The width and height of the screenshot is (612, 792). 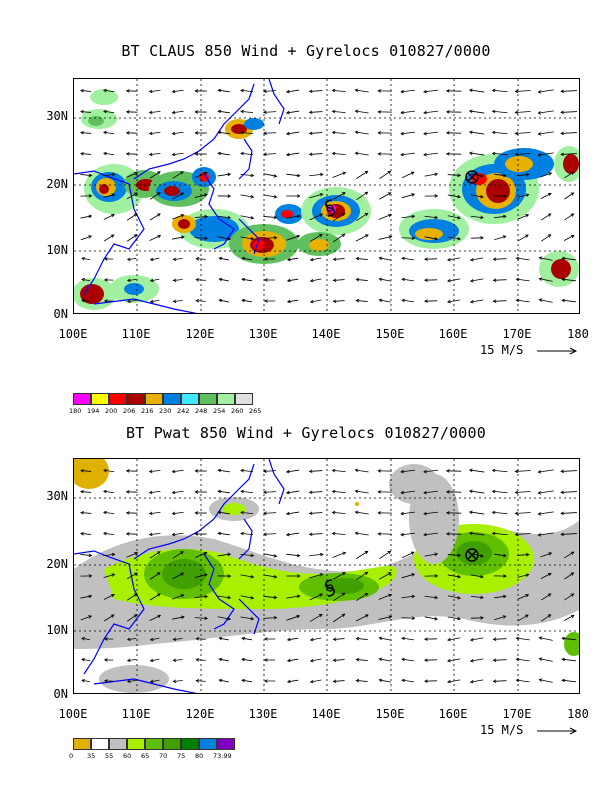 What do you see at coordinates (517, 714) in the screenshot?
I see `bottom-lon-label: 170E` at bounding box center [517, 714].